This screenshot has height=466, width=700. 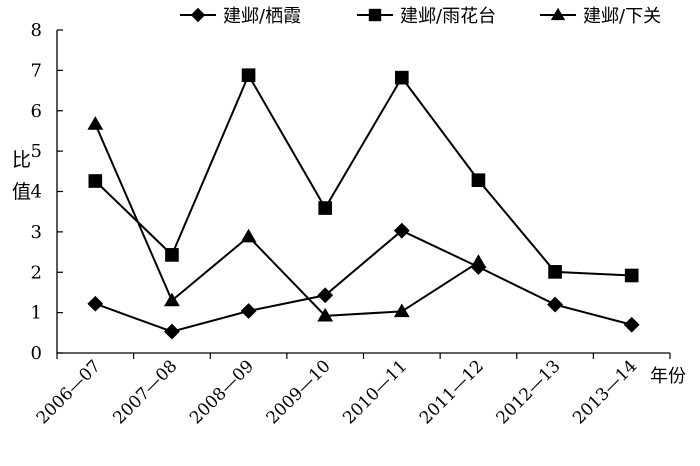 I want to click on x-tick-label: 2013—14, so click(x=605, y=392).